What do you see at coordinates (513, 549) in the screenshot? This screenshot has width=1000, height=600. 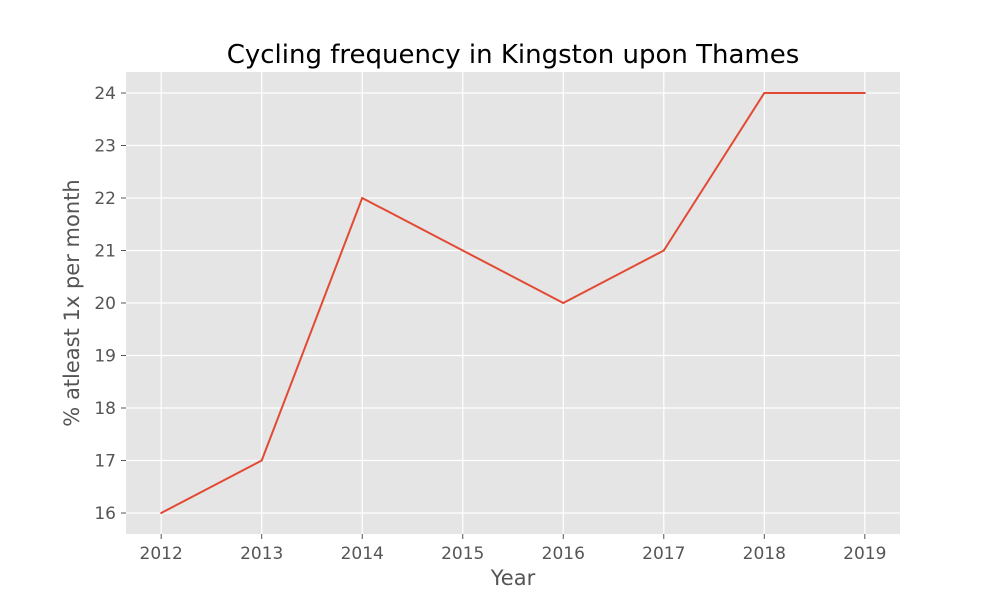 I see `x-axis-ticks: 2012 2013 2014 2015 2016 2017 2018 2019` at bounding box center [513, 549].